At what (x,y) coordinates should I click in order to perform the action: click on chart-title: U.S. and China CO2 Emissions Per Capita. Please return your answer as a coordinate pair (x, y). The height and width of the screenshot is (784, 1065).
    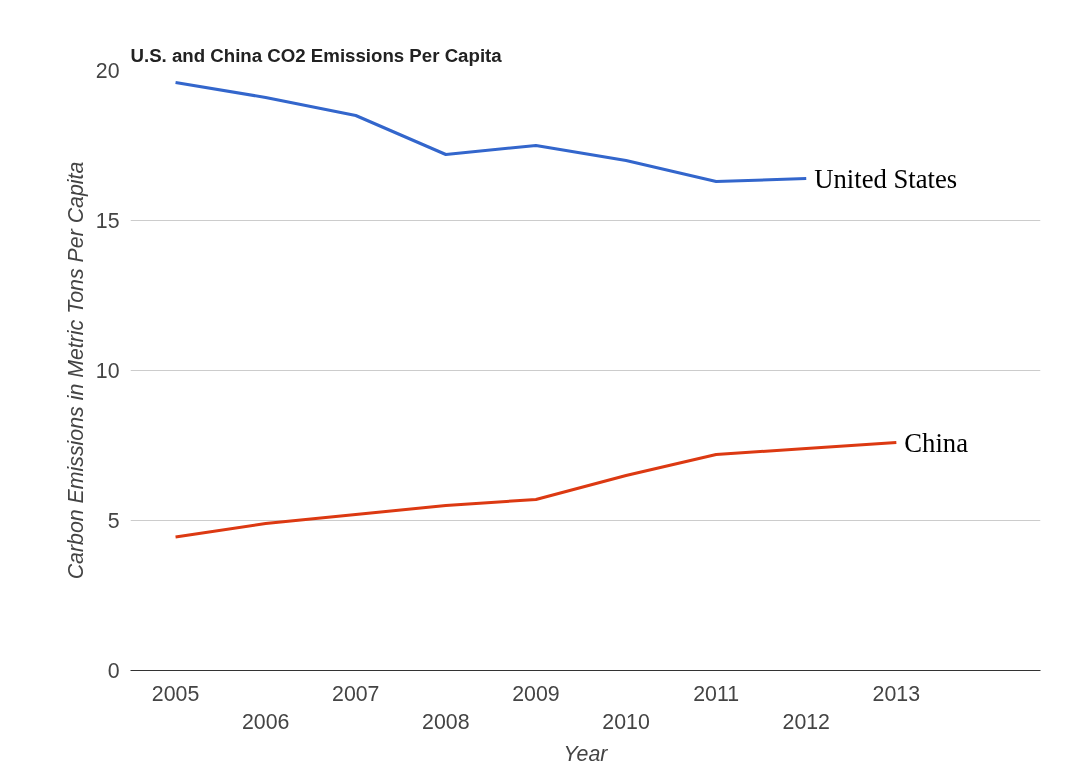
    Looking at the image, I should click on (316, 55).